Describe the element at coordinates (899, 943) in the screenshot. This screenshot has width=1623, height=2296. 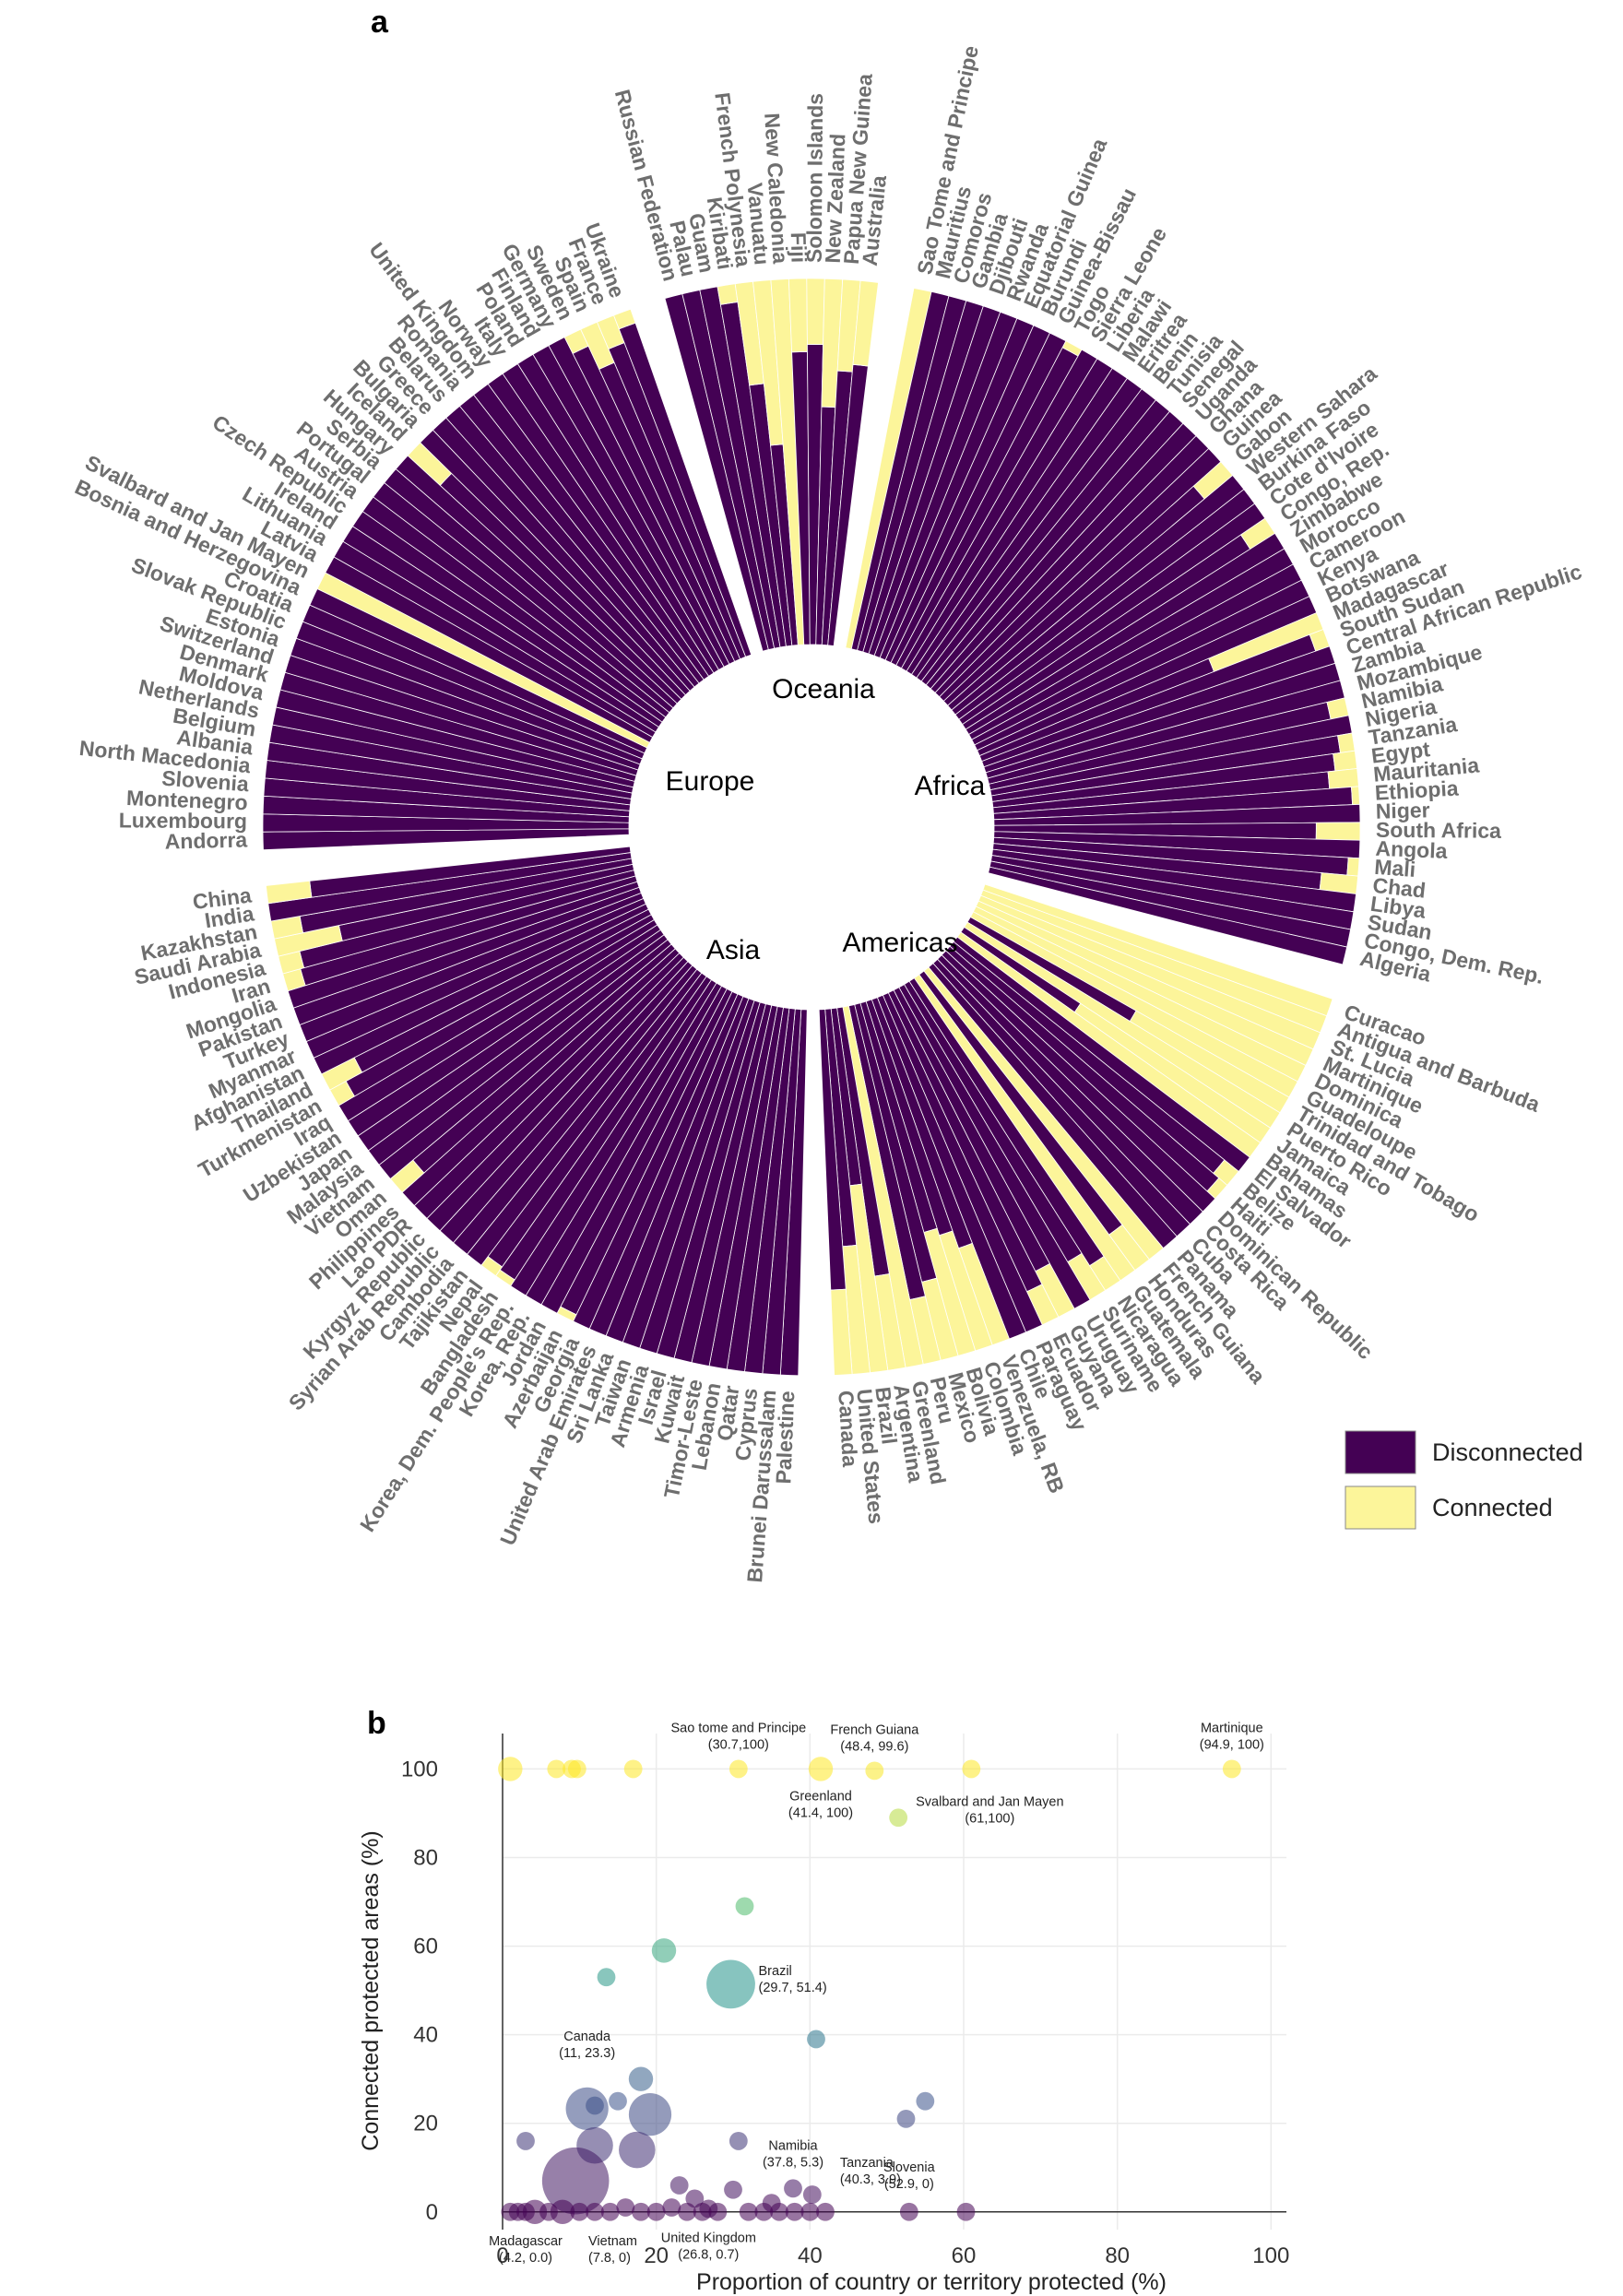
I see `region-label-americas: Americas` at that location.